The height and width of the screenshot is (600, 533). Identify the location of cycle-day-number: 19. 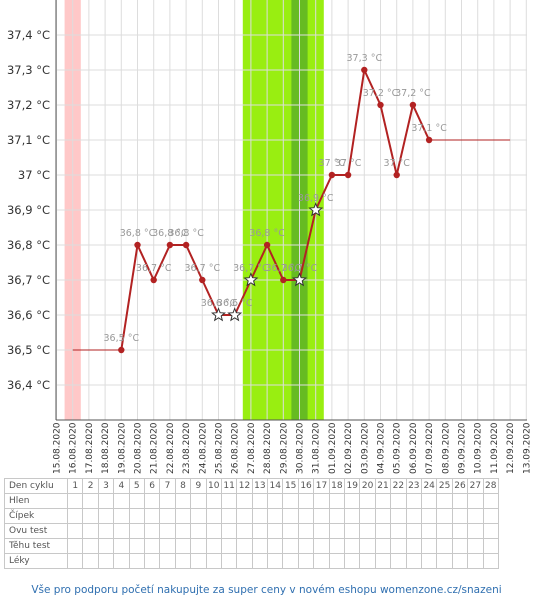
(352, 486).